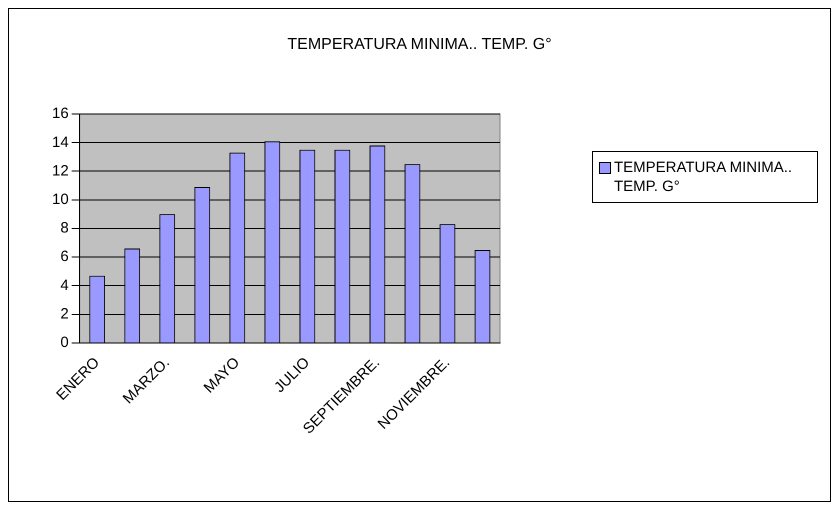  Describe the element at coordinates (64, 228) in the screenshot. I see `y-tick-label: 8` at that location.